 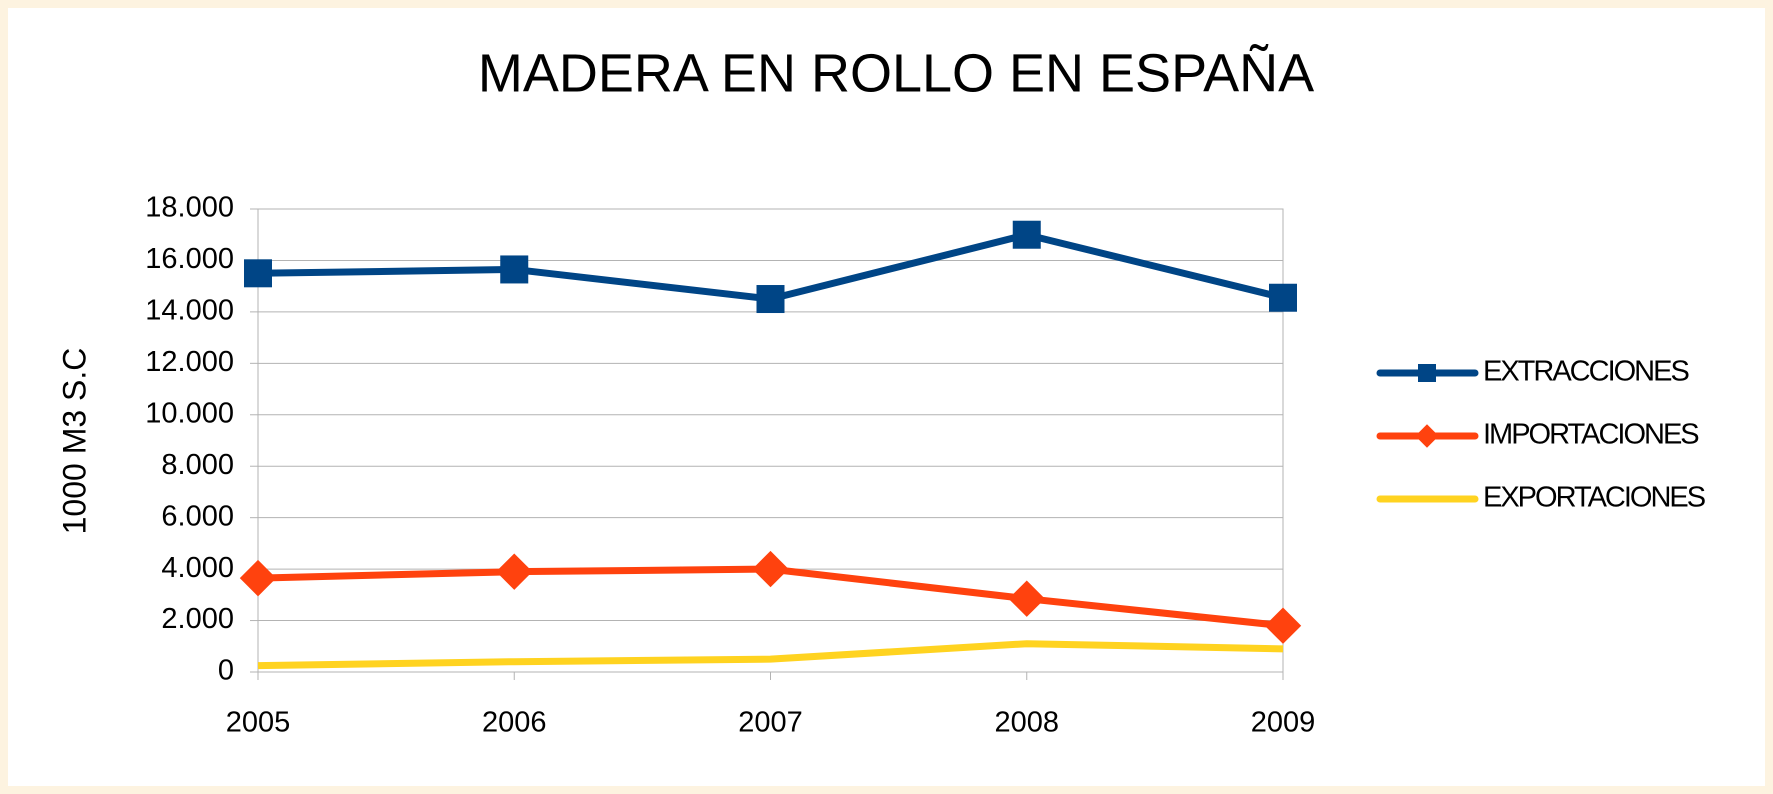 What do you see at coordinates (197, 568) in the screenshot?
I see `y-tick-label: 4.000` at bounding box center [197, 568].